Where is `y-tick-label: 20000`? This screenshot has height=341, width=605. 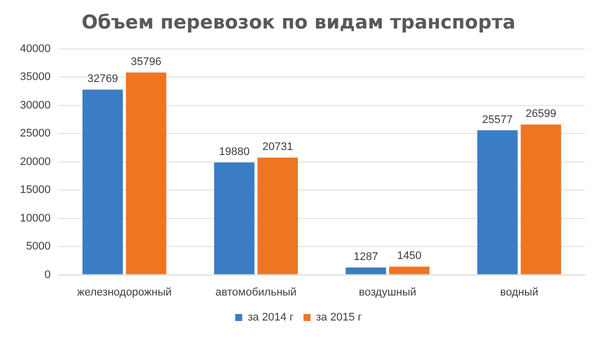
y-tick-label: 20000 is located at coordinates (35, 162).